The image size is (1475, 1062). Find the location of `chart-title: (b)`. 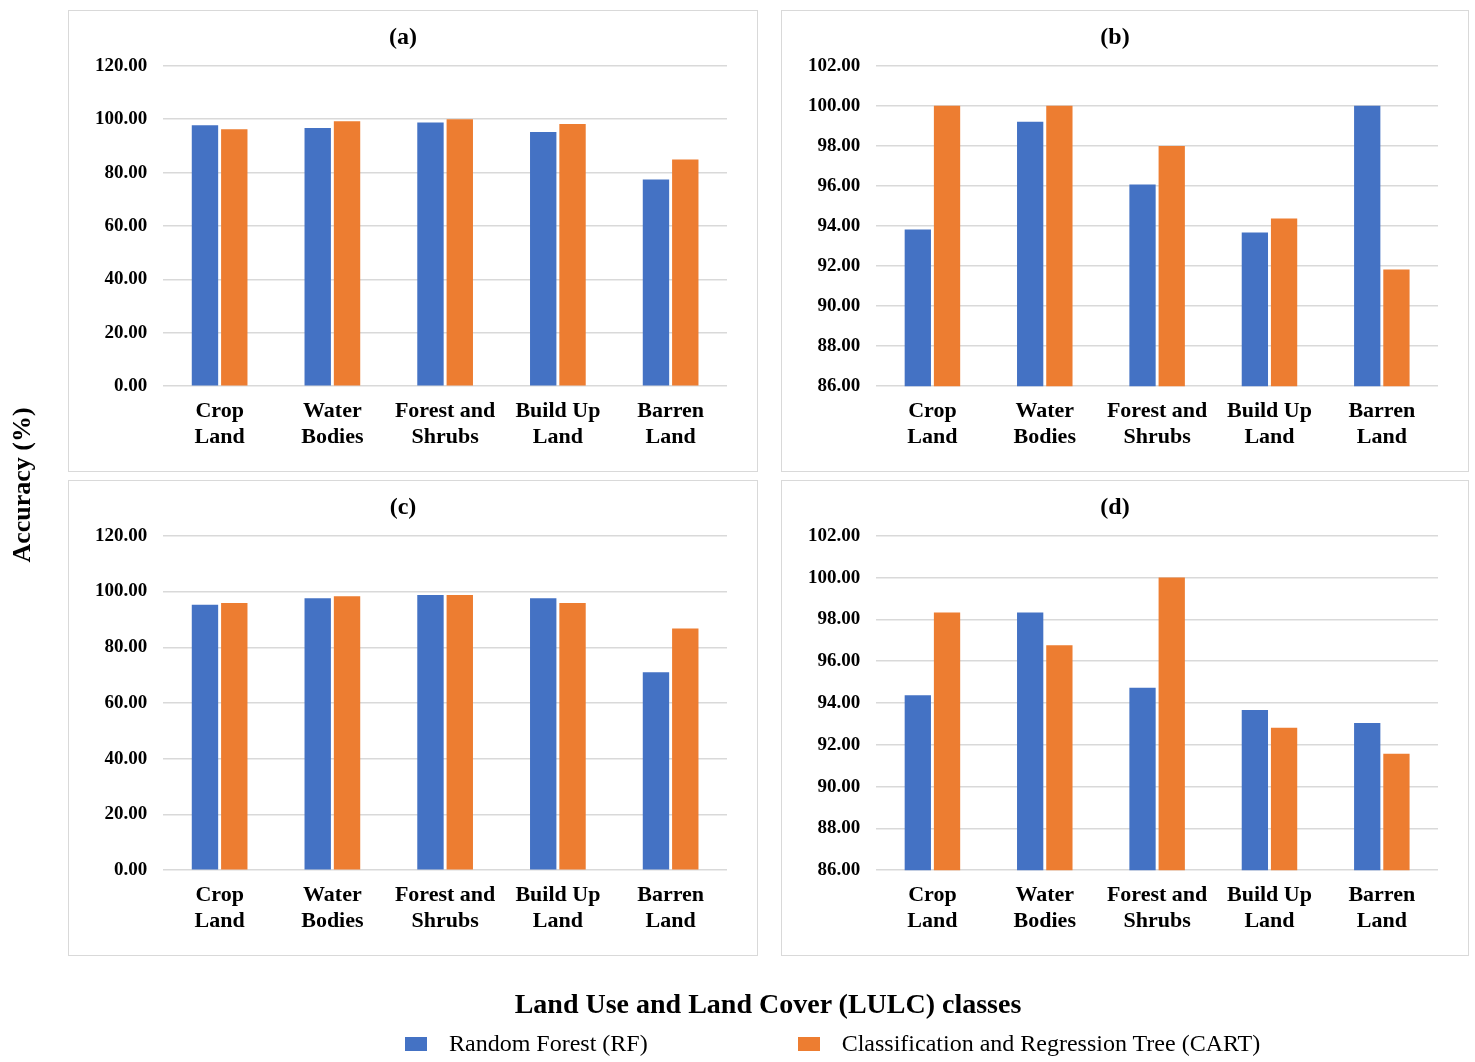

chart-title: (b) is located at coordinates (1115, 35).